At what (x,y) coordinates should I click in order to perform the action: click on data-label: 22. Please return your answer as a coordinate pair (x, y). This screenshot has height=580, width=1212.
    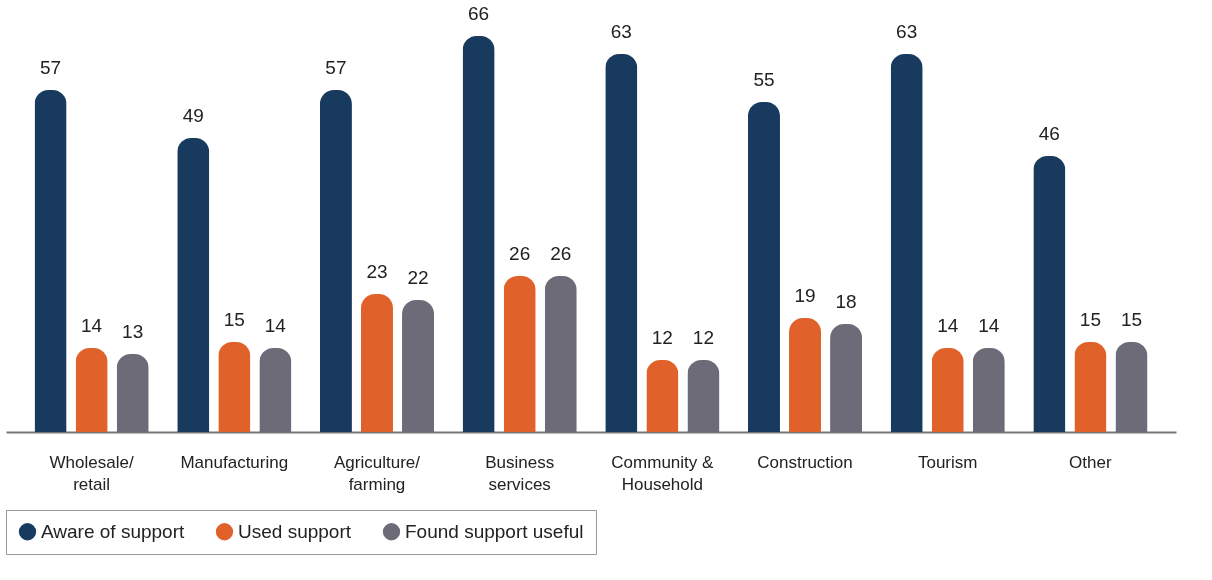
    Looking at the image, I should click on (418, 277).